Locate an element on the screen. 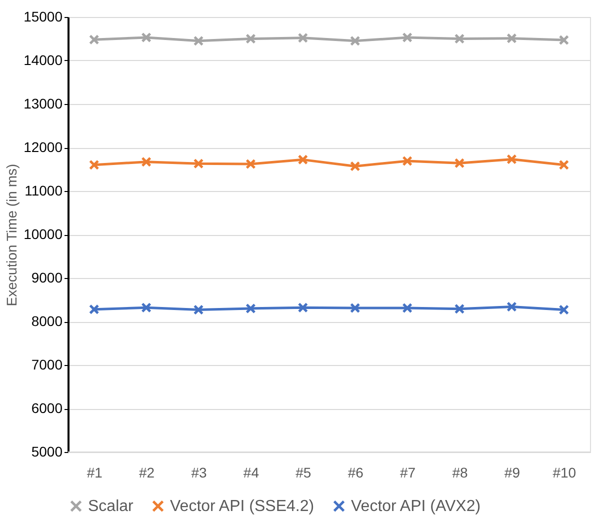  y-tick-label: 14000 is located at coordinates (43, 60).